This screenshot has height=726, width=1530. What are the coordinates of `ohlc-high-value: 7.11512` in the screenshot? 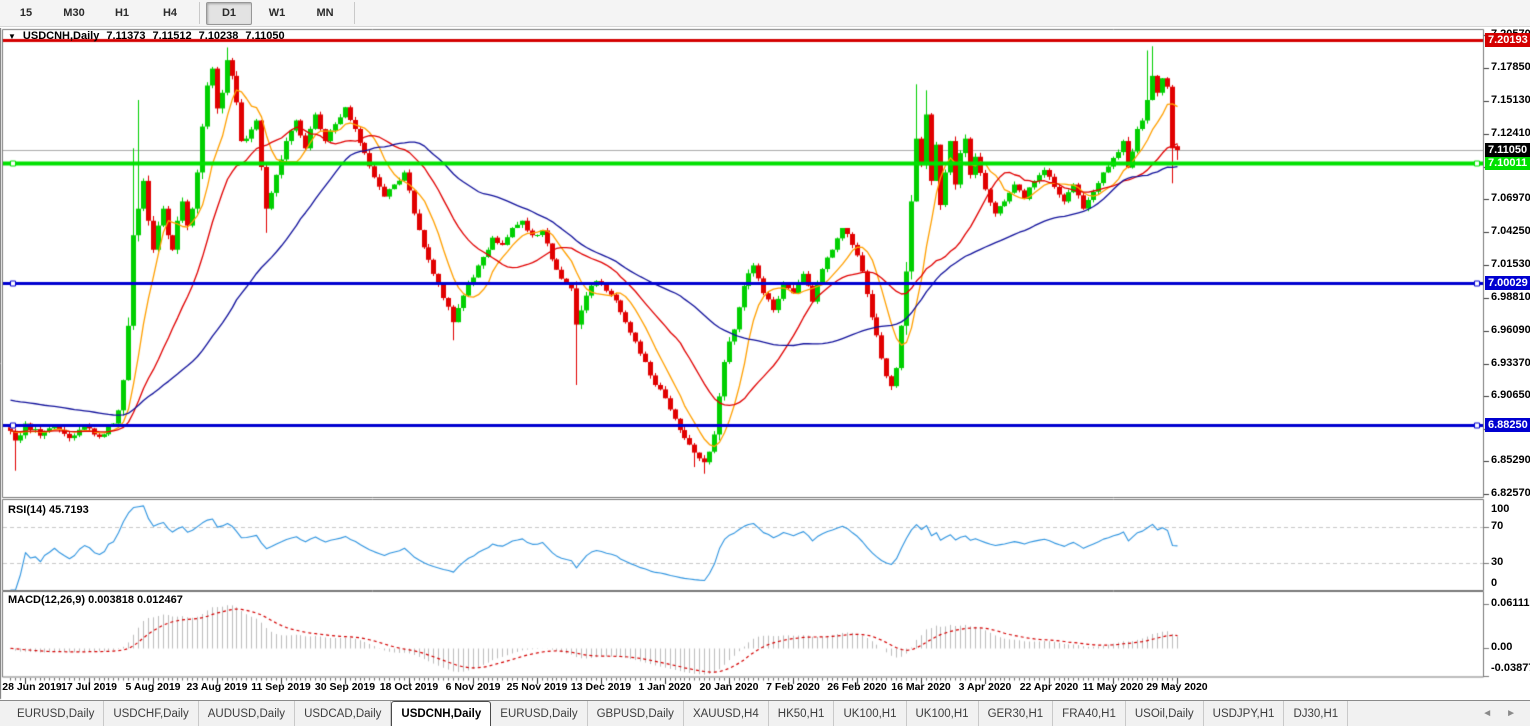 It's located at (172, 36).